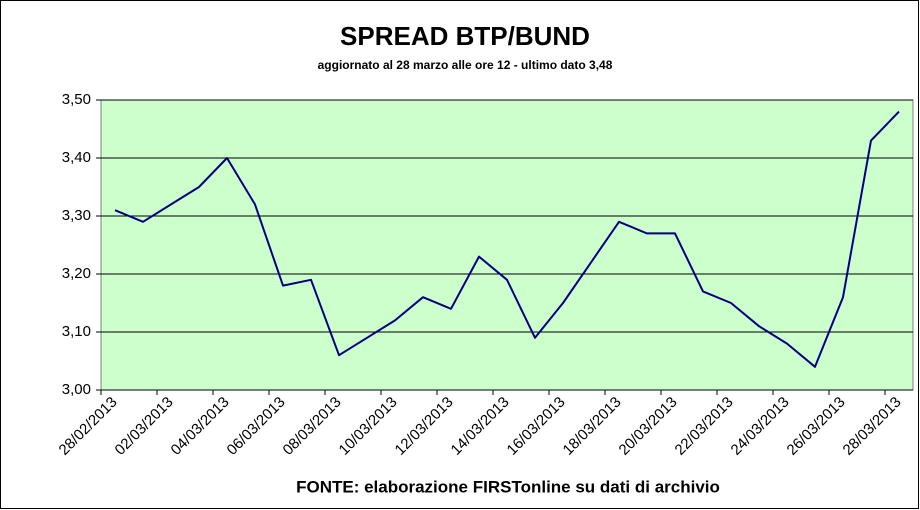 Image resolution: width=920 pixels, height=510 pixels. Describe the element at coordinates (76, 157) in the screenshot. I see `y-tick-label: 3,40` at that location.